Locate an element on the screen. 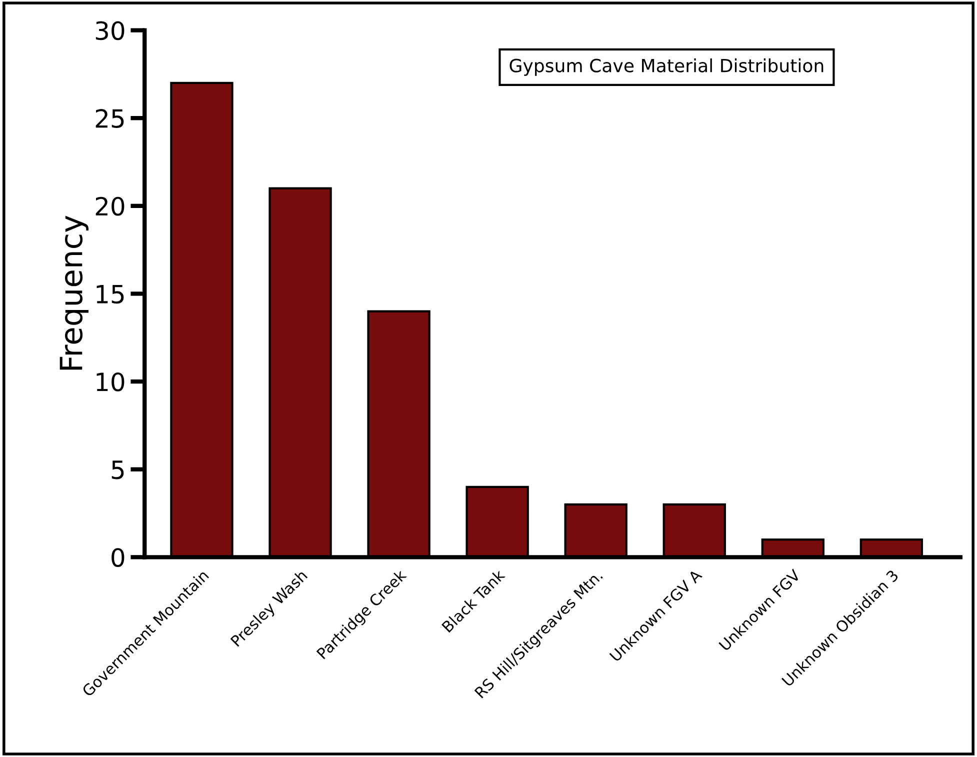  y-tick-label: 25 is located at coordinates (110, 118).